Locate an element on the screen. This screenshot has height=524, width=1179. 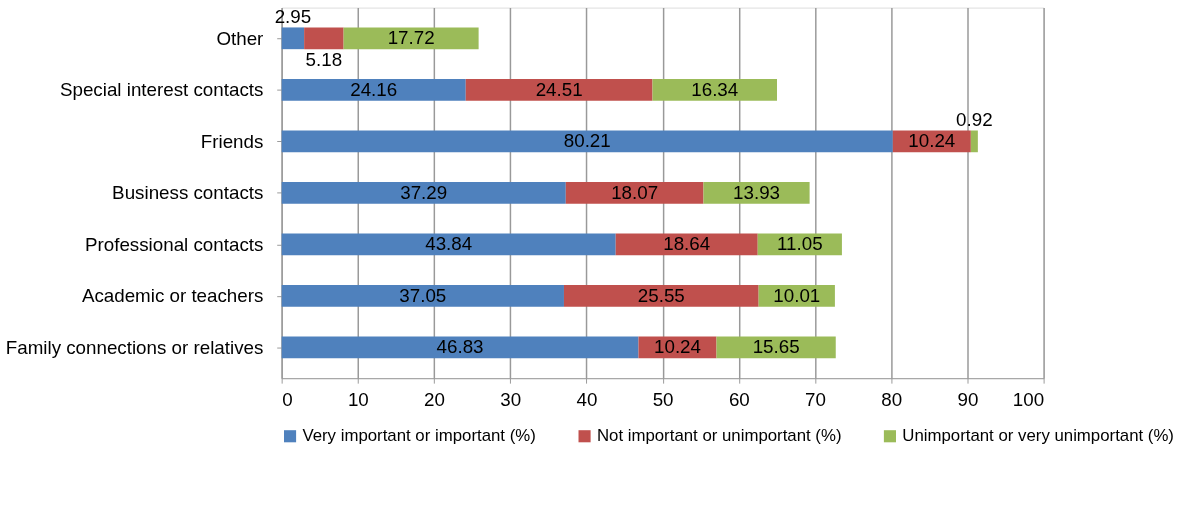
y-tick-label: Other is located at coordinates (240, 38).